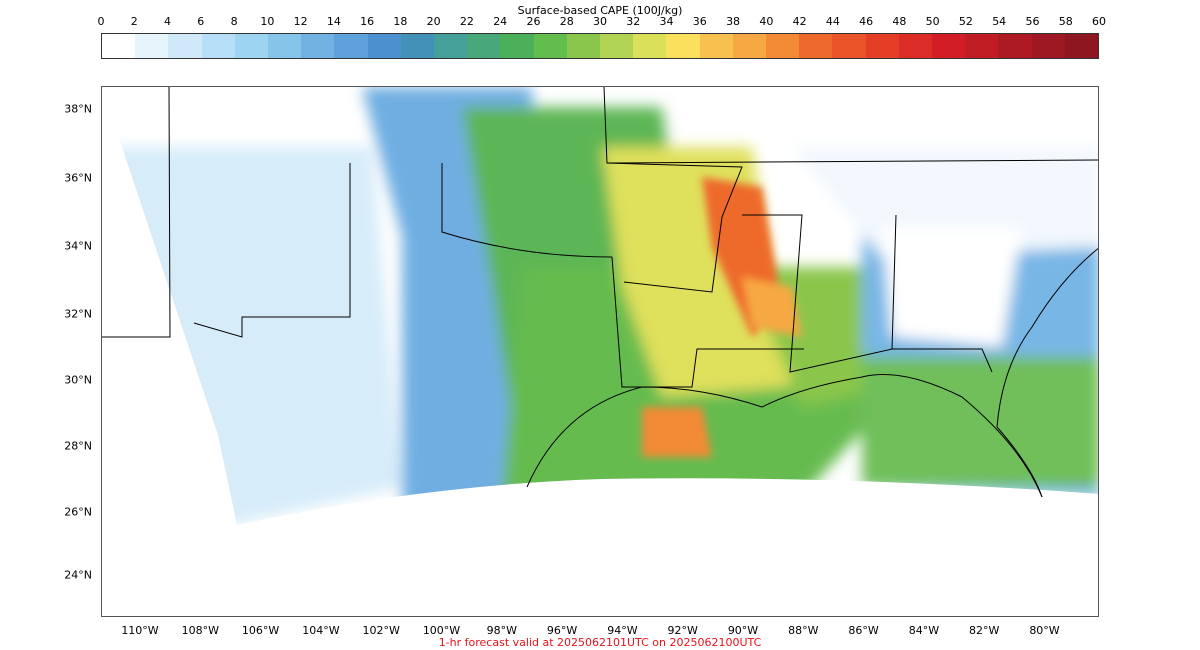  Describe the element at coordinates (218, 46) in the screenshot. I see `colorbar-swatch: #b6def6` at that location.